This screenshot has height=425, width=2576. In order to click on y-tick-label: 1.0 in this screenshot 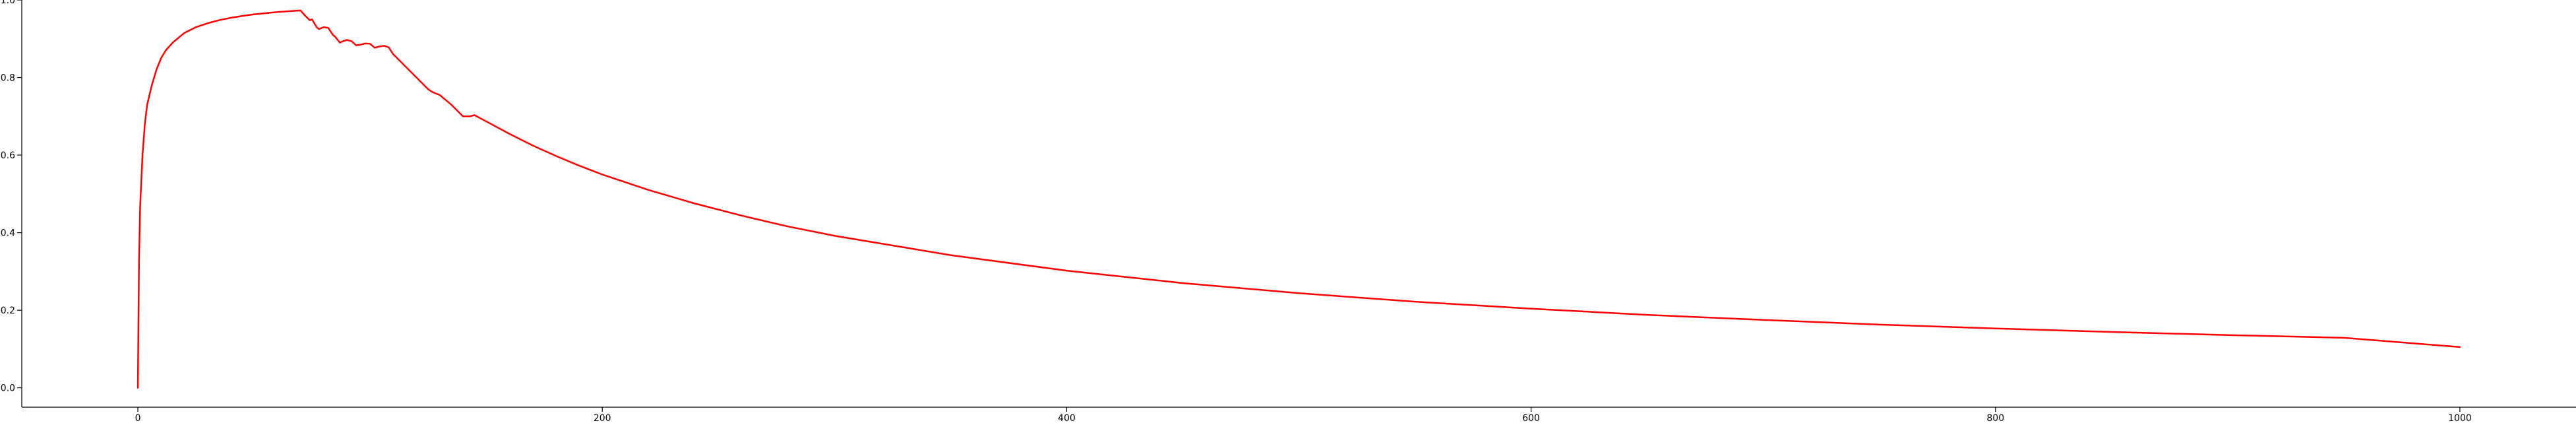, I will do `click(8, 3)`.